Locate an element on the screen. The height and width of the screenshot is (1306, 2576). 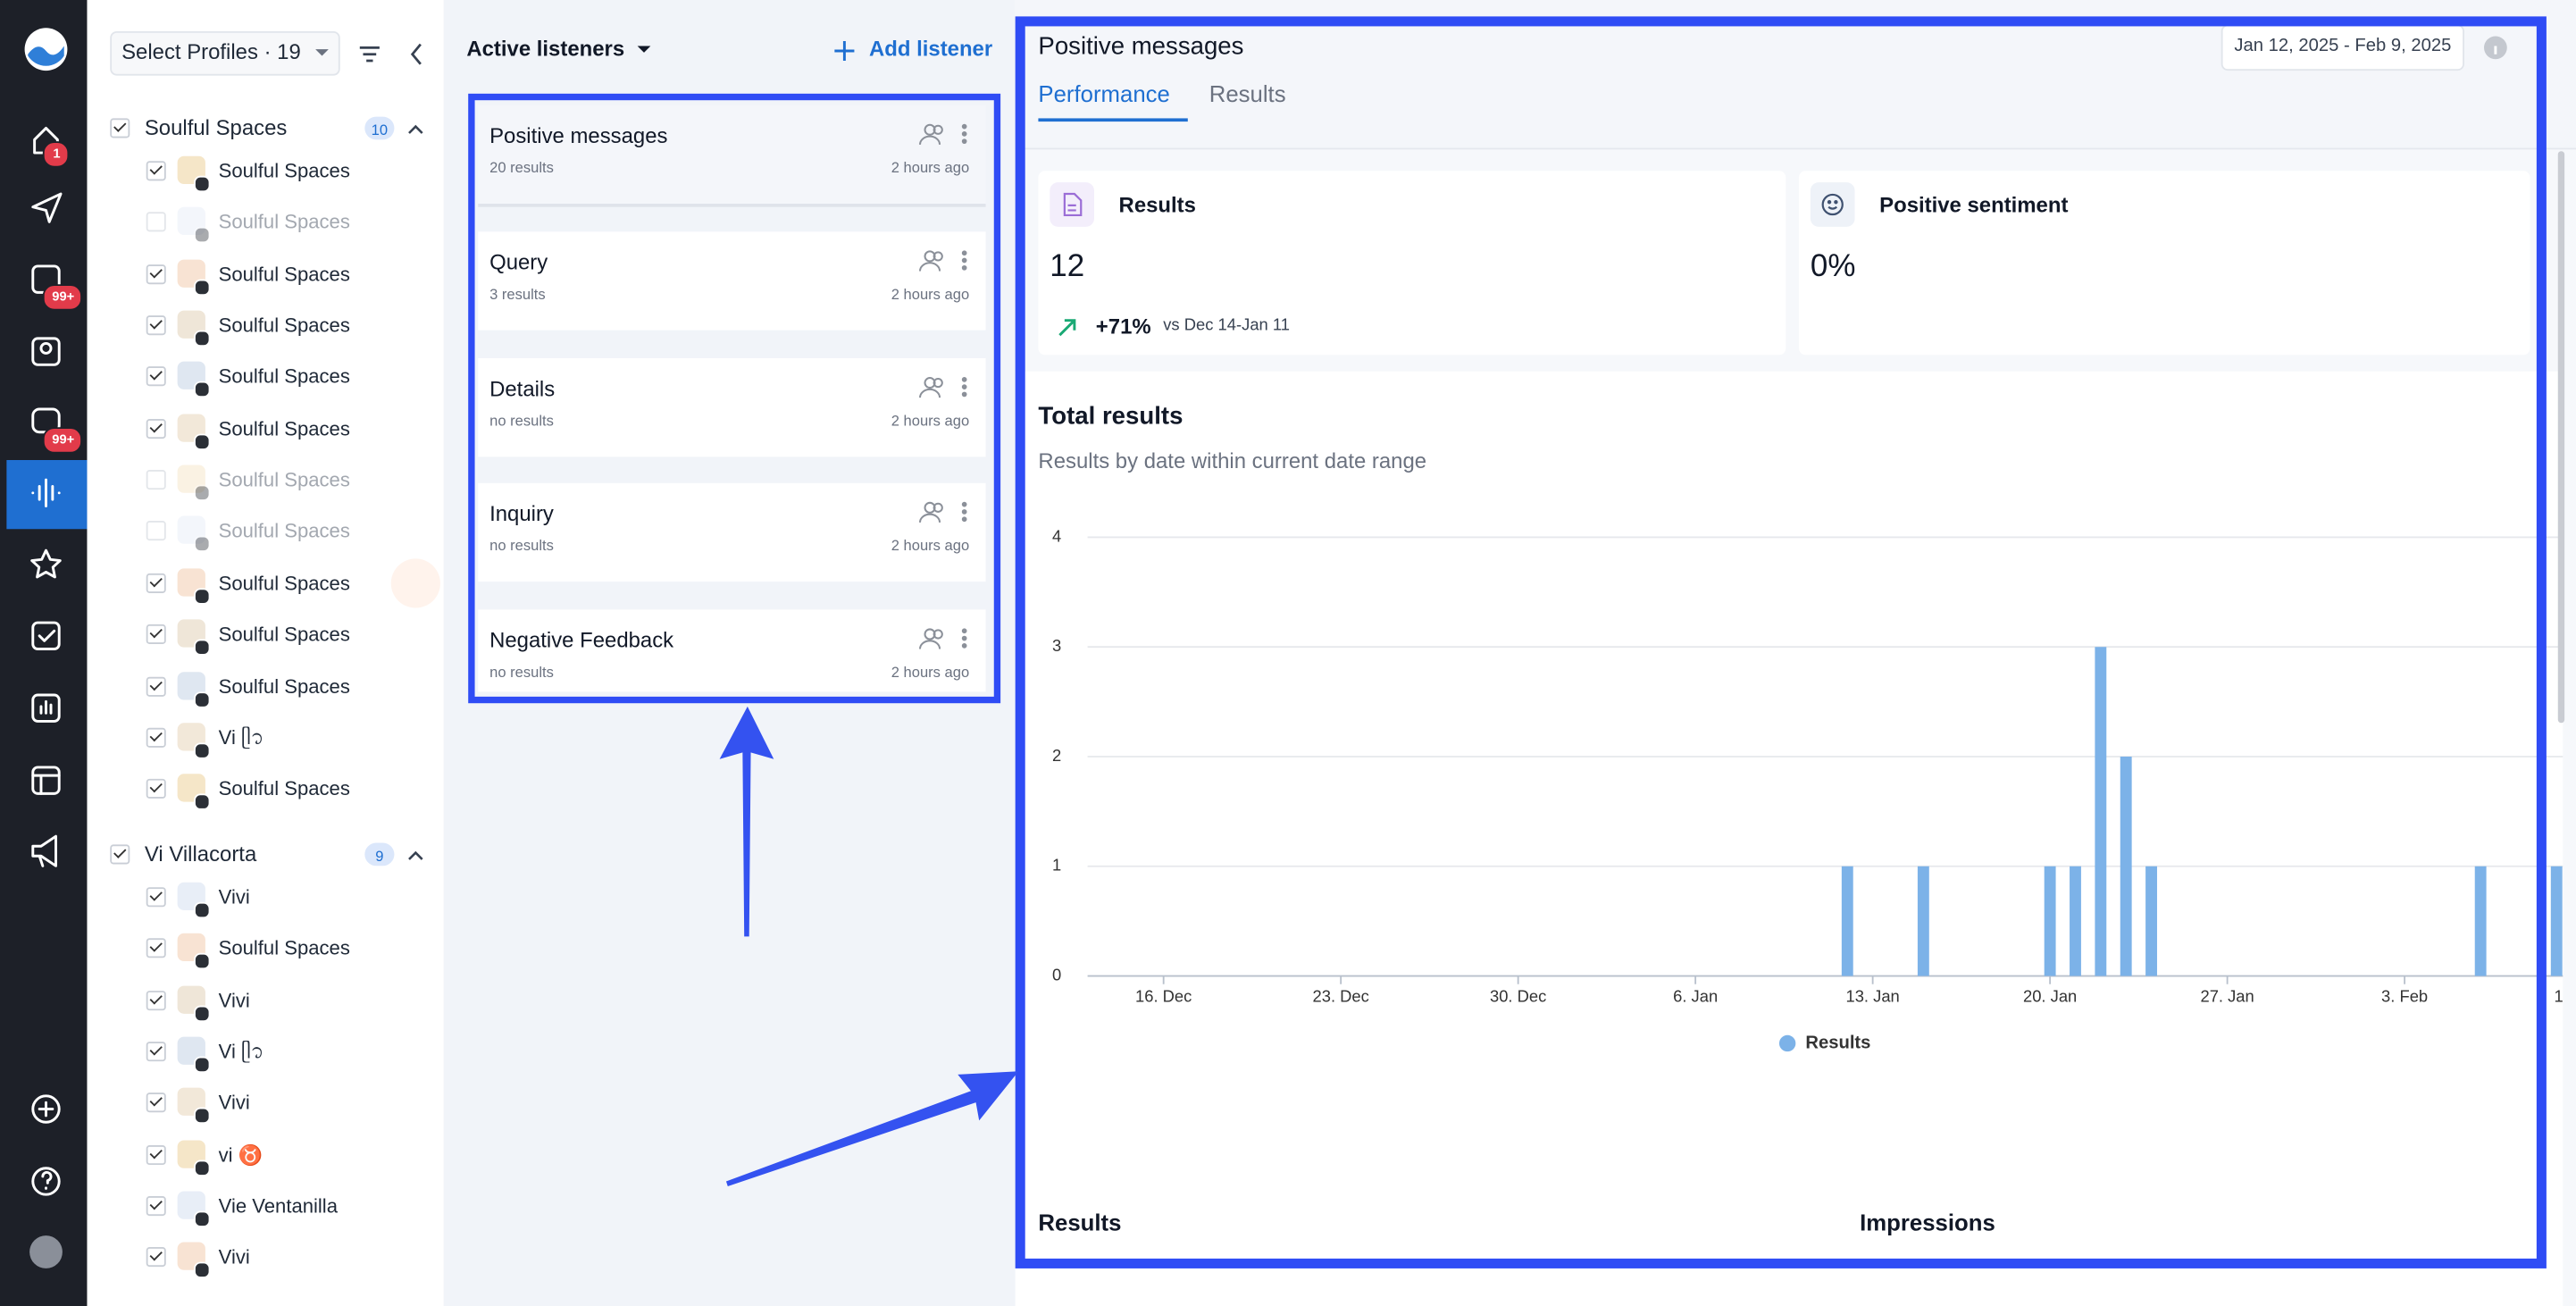
icon-add is located at coordinates (46, 1109).